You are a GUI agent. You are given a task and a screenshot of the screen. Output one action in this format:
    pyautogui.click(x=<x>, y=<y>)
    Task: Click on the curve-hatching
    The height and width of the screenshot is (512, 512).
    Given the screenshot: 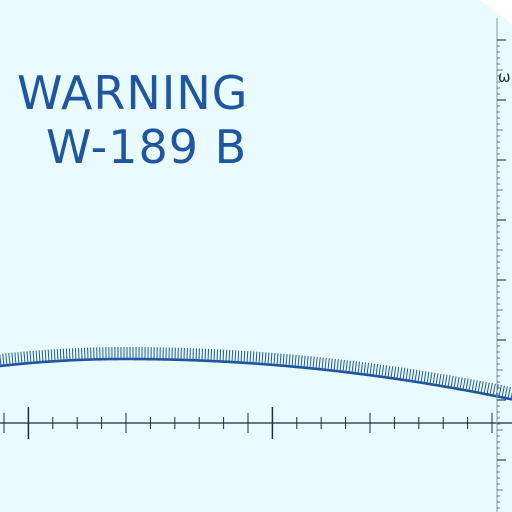 What is the action you would take?
    pyautogui.click(x=256, y=373)
    